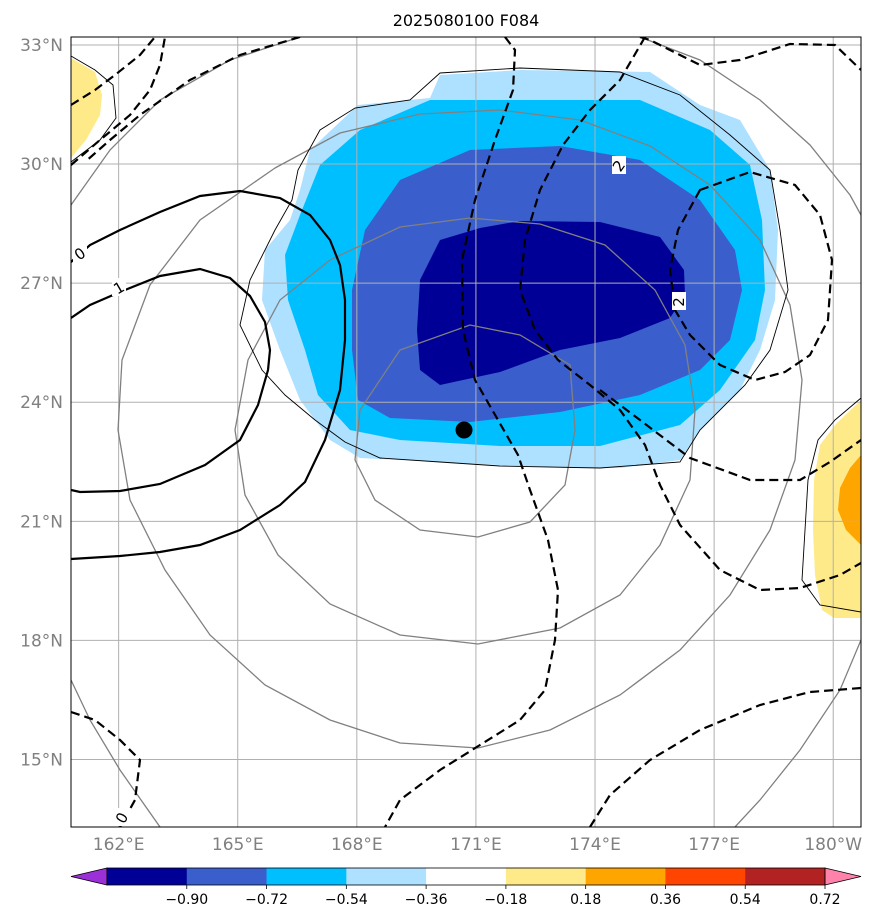 The width and height of the screenshot is (879, 924). I want to click on colorbar-extend-low, so click(89, 876).